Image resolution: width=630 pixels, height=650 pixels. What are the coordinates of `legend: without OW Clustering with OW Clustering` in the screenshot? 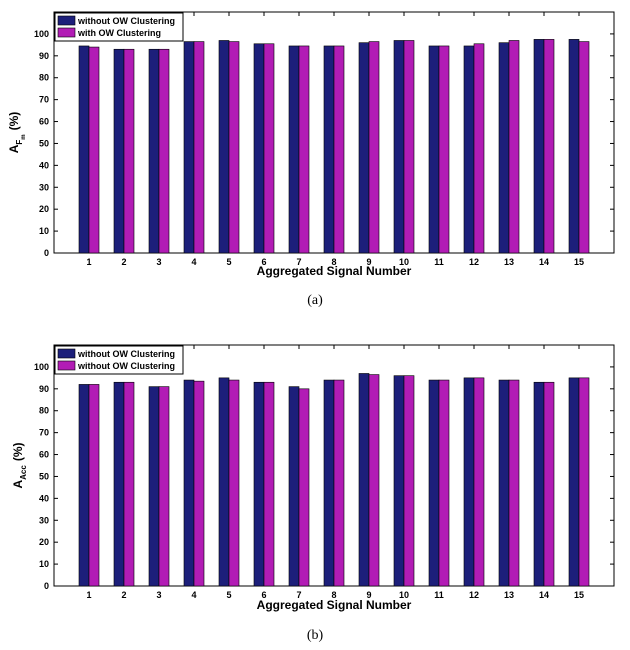 It's located at (119, 27).